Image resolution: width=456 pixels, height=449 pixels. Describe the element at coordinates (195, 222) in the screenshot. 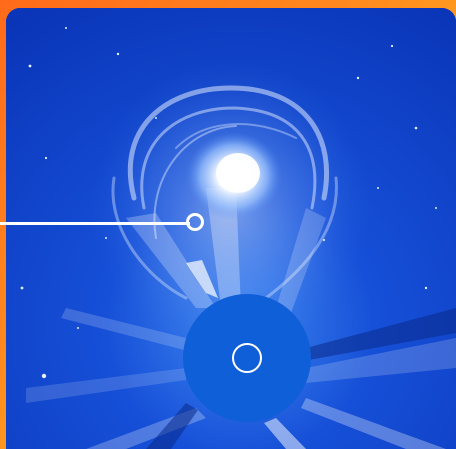

I see `pointer-ring-icon` at that location.